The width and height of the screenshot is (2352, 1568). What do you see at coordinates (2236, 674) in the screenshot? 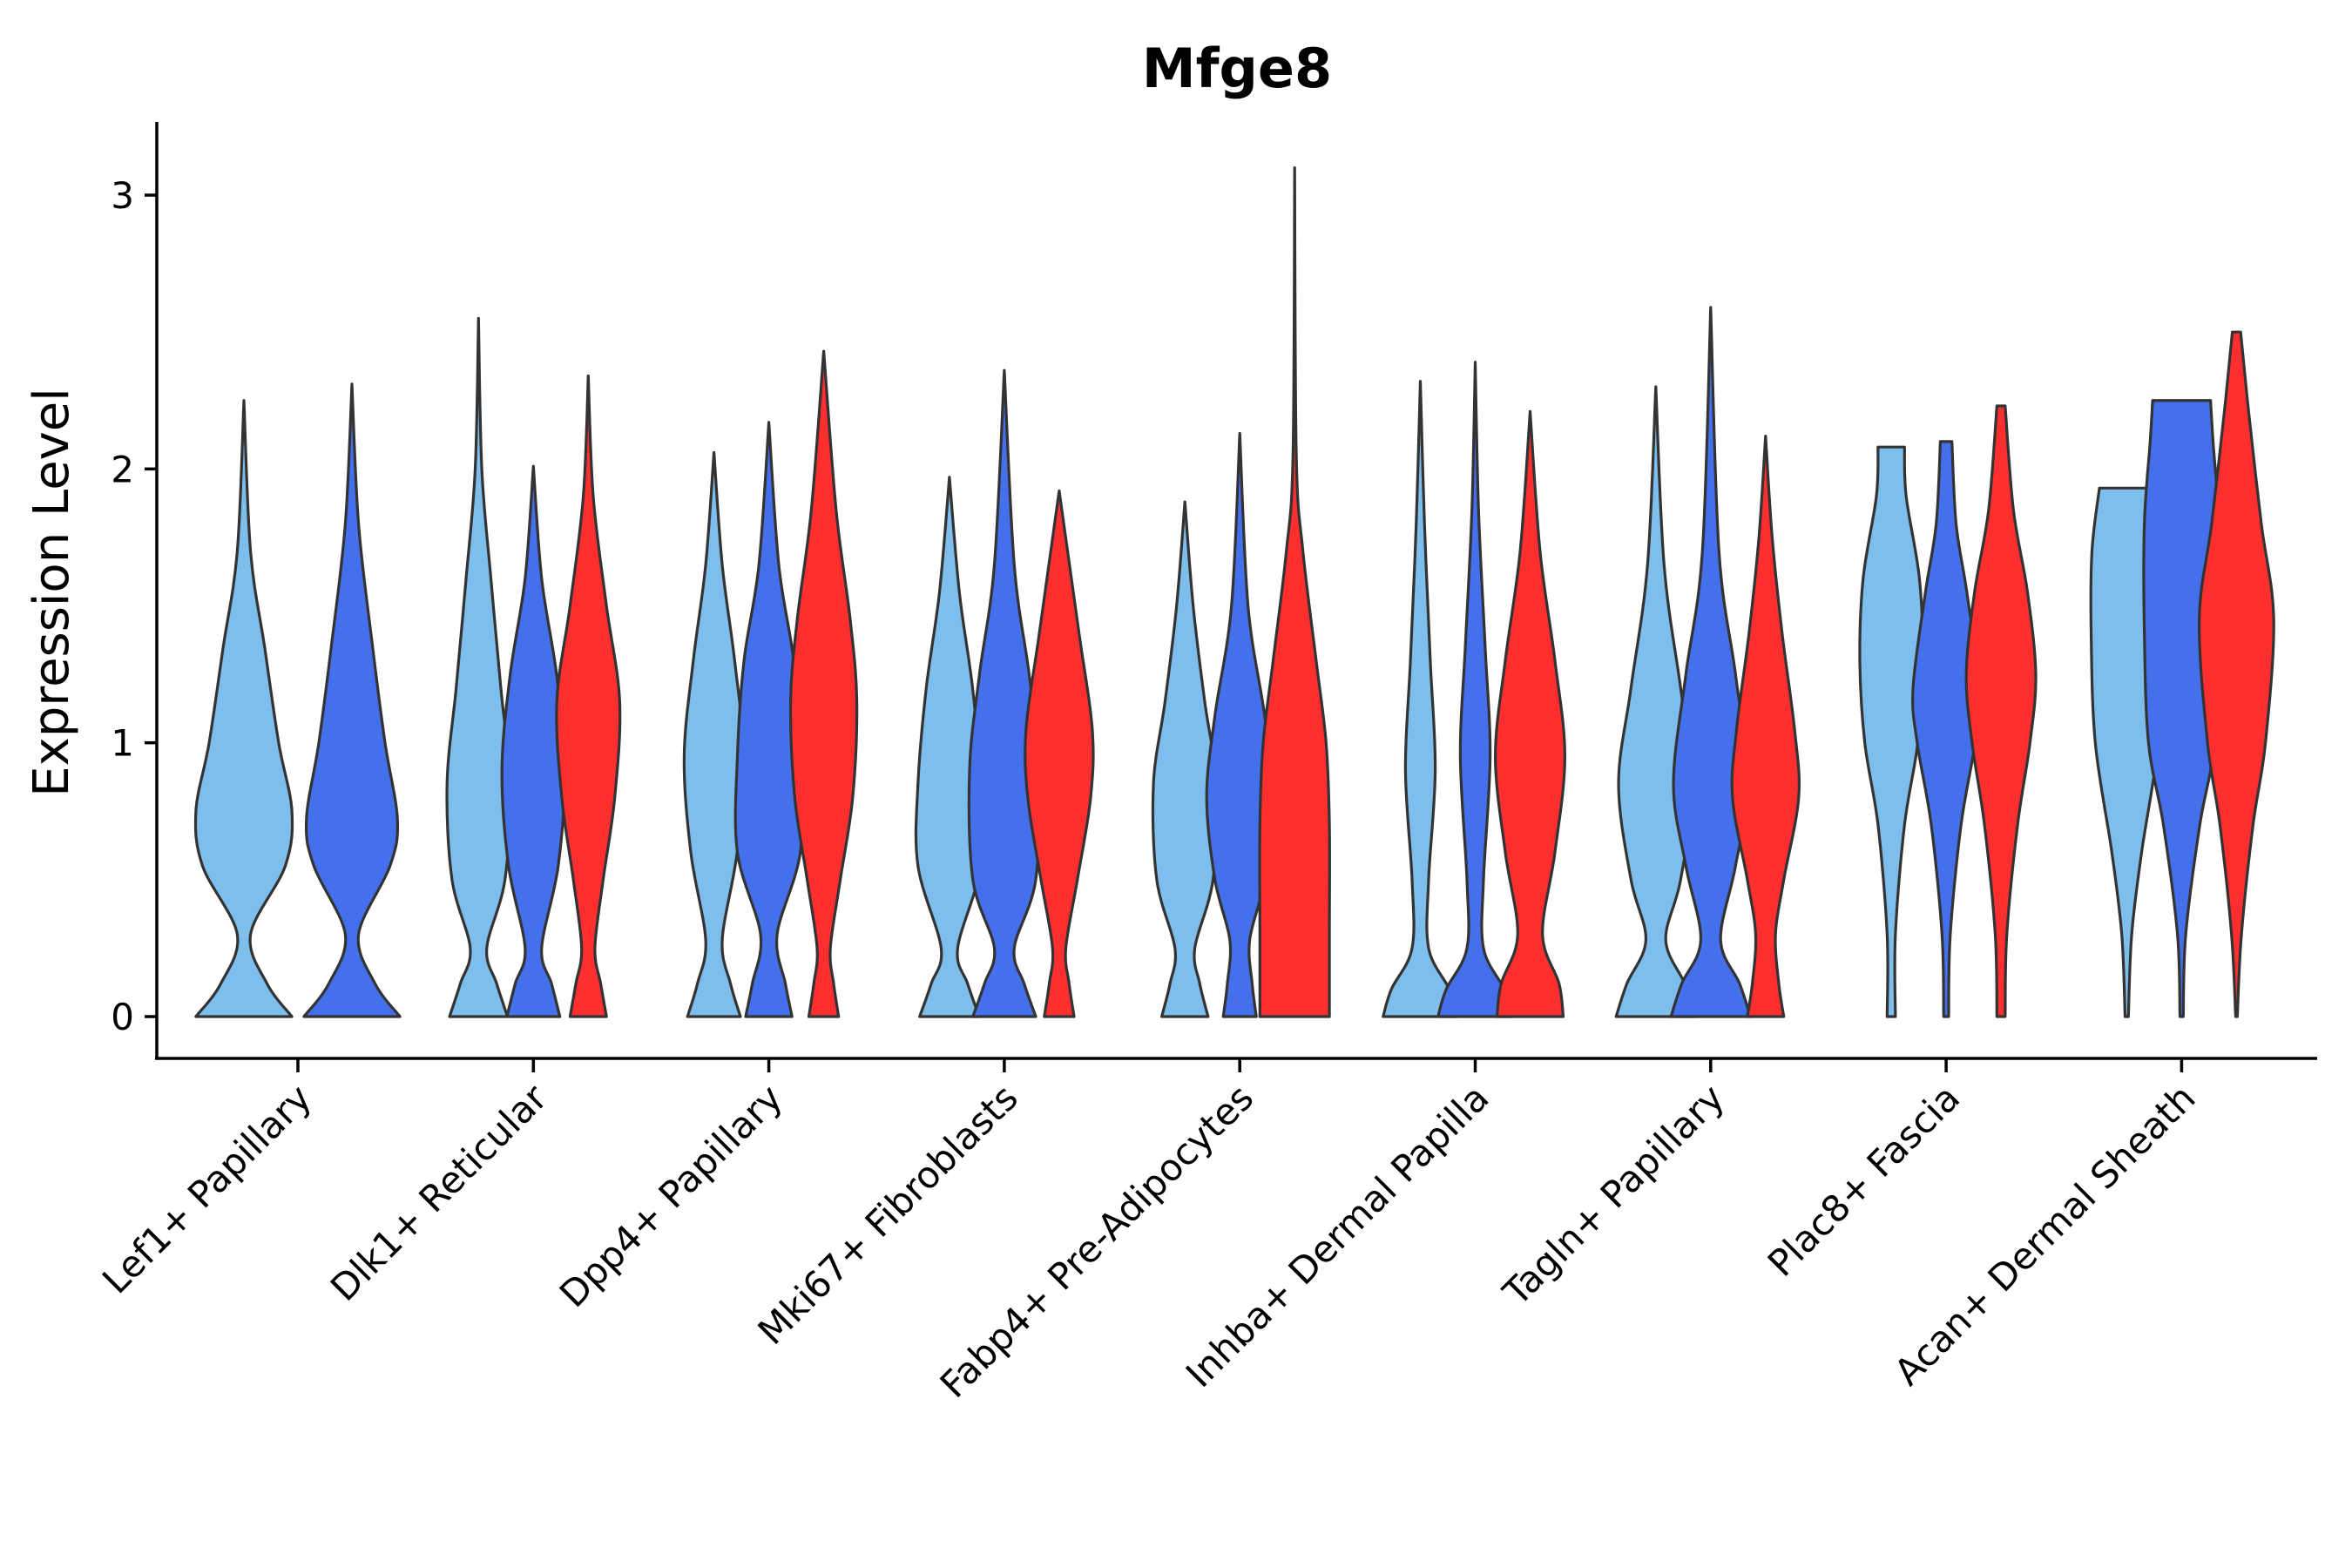
I see `violin-acan-dermal-sheath-group3` at bounding box center [2236, 674].